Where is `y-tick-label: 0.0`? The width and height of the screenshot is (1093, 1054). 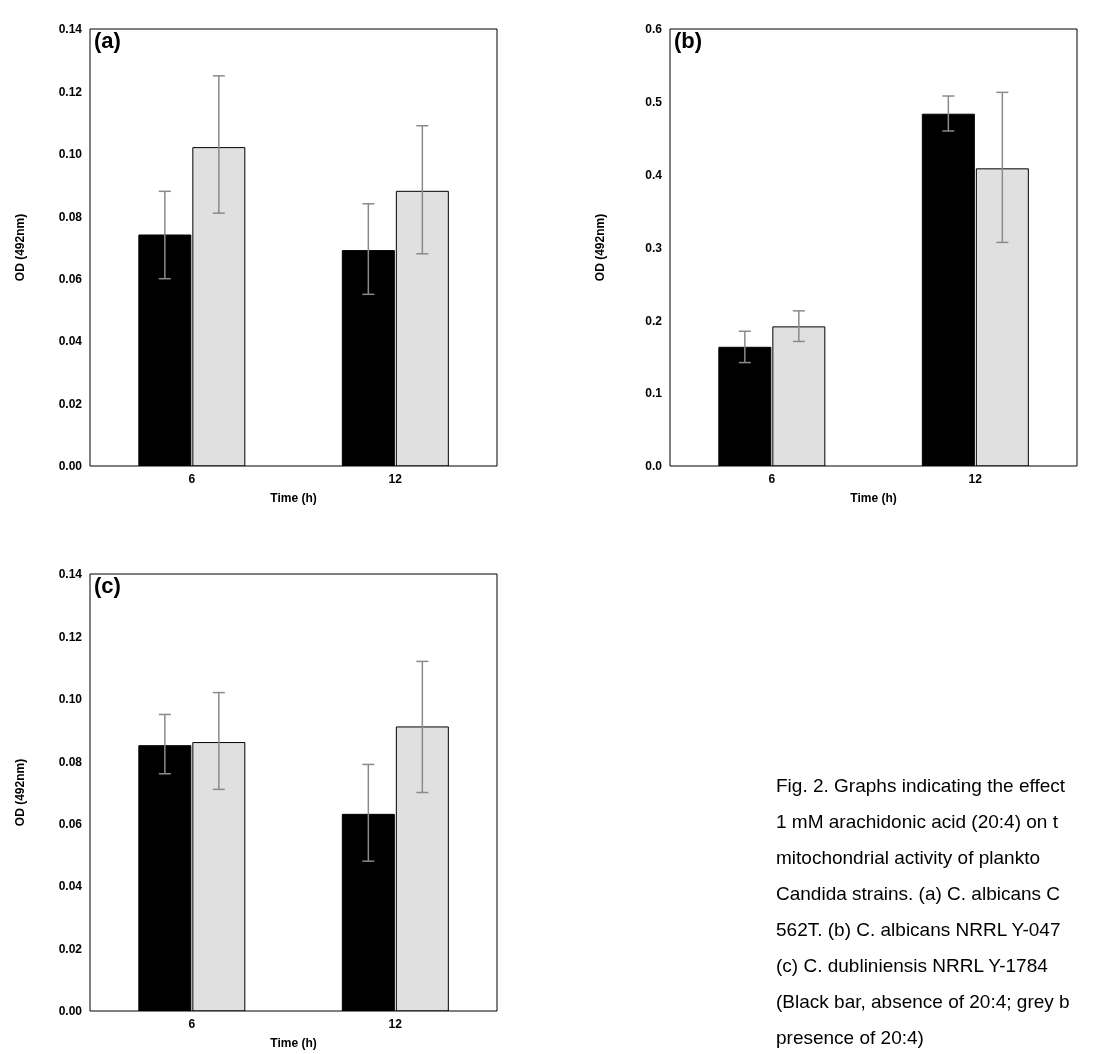 y-tick-label: 0.0 is located at coordinates (654, 466).